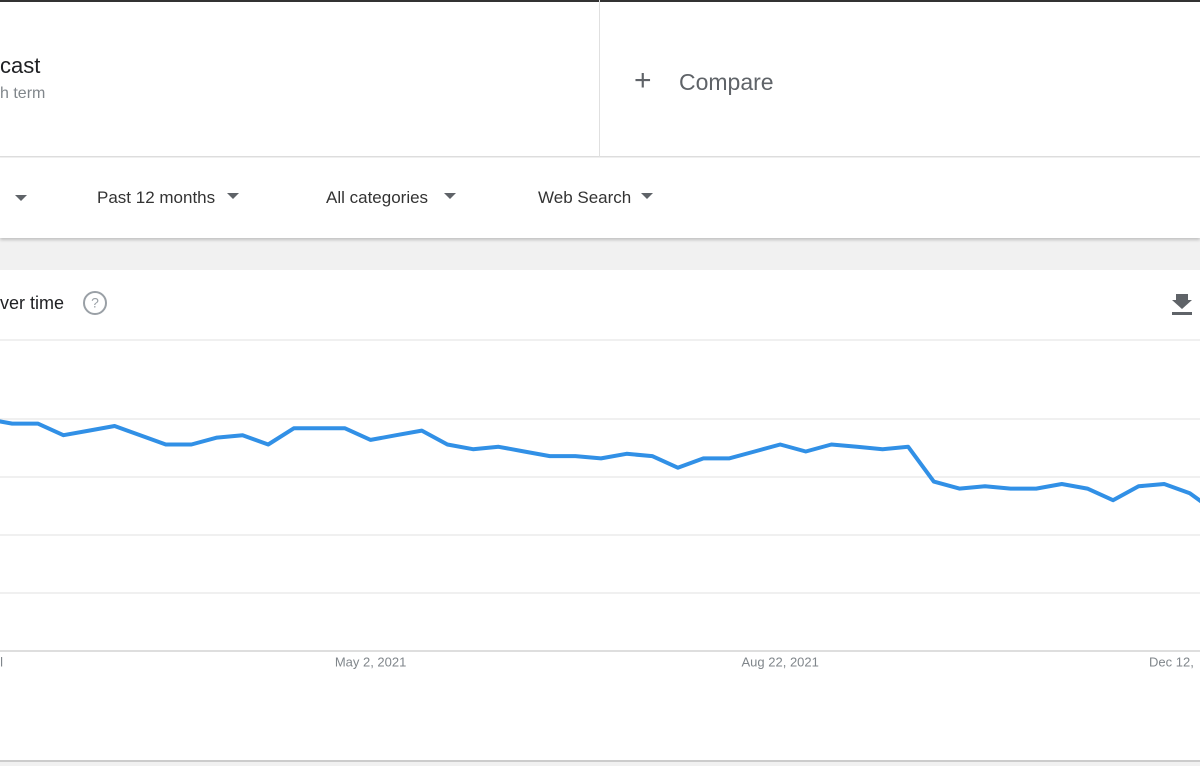  What do you see at coordinates (1171, 661) in the screenshot?
I see `x-tick-label: Dec 12,` at bounding box center [1171, 661].